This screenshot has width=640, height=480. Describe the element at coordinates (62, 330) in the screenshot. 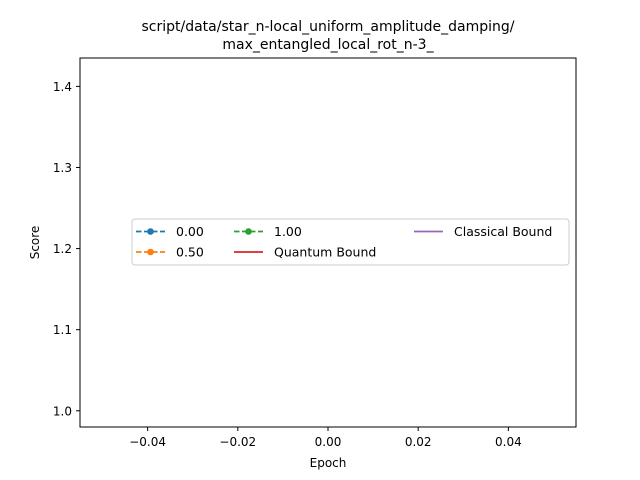

I see `y-tick-label: 1.1` at that location.